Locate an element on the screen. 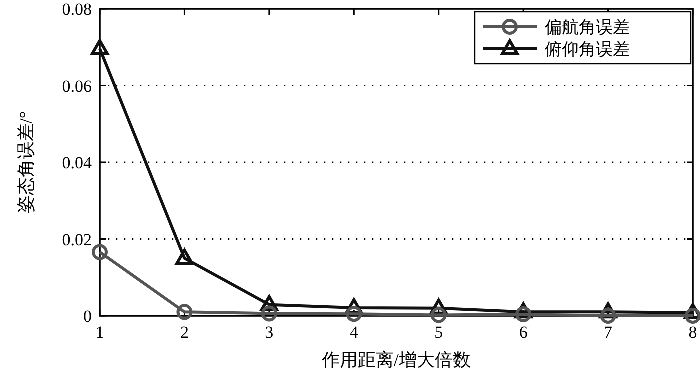  y-tick-label: 0 is located at coordinates (88, 316).